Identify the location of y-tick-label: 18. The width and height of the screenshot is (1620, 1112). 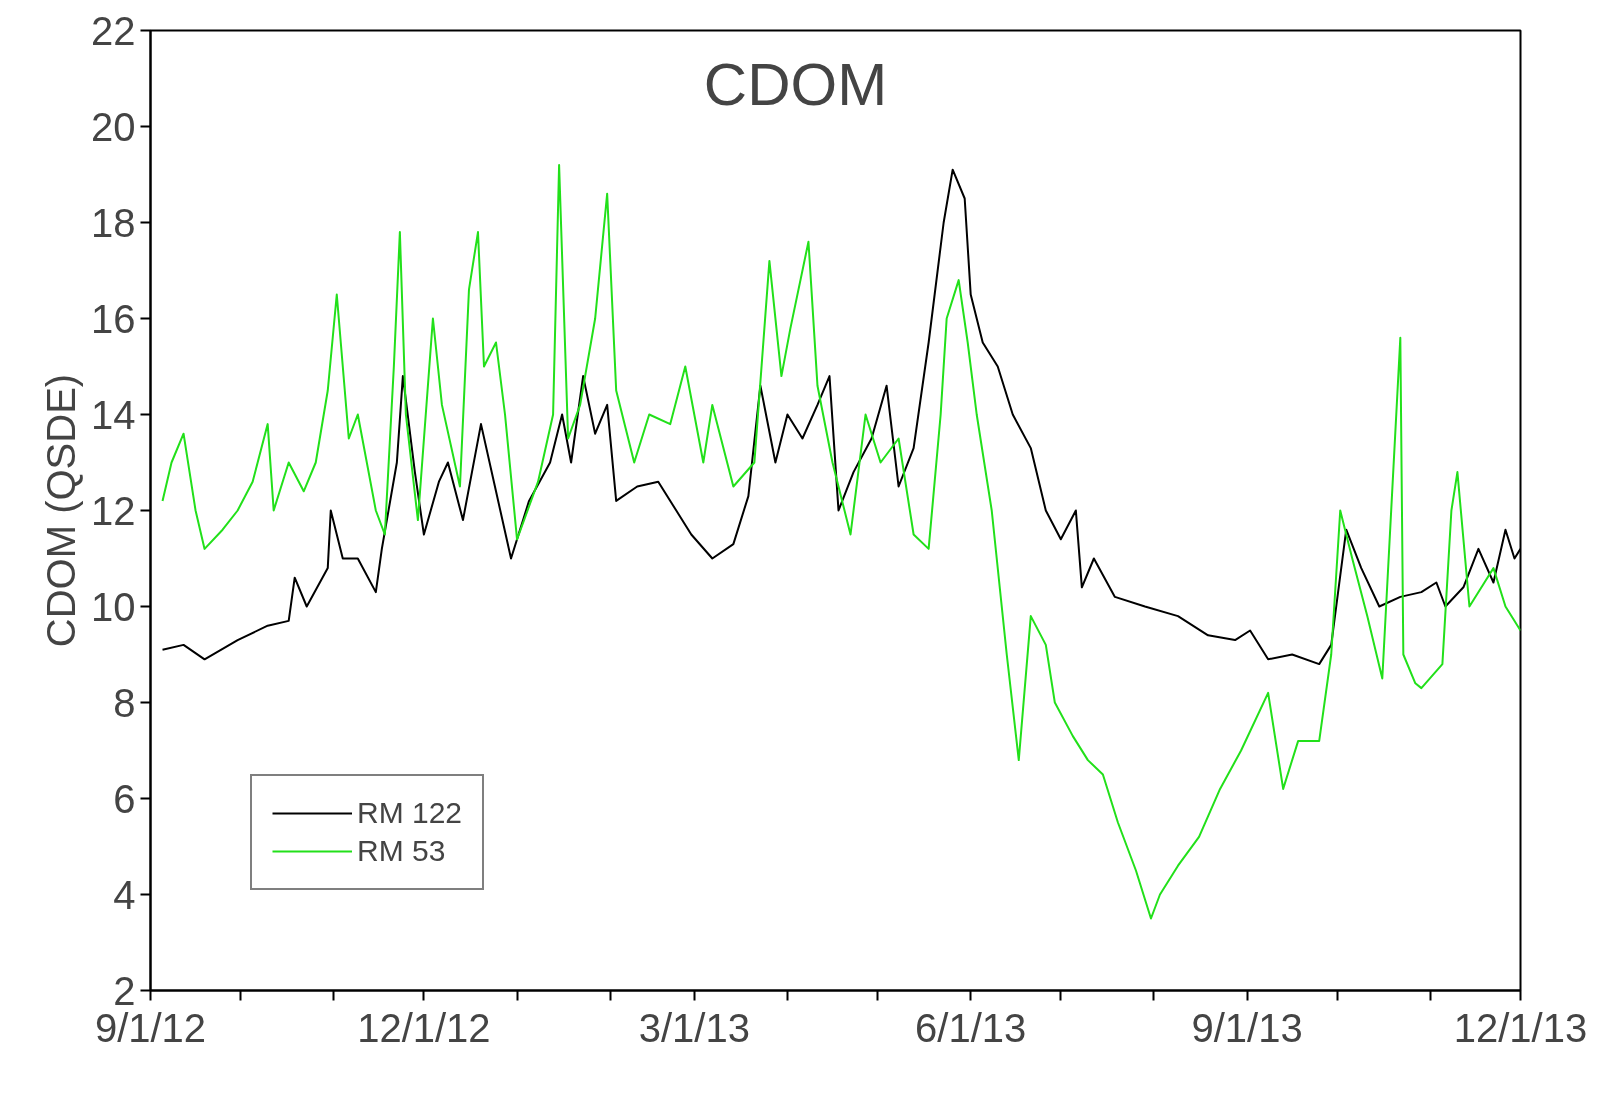
(113, 222).